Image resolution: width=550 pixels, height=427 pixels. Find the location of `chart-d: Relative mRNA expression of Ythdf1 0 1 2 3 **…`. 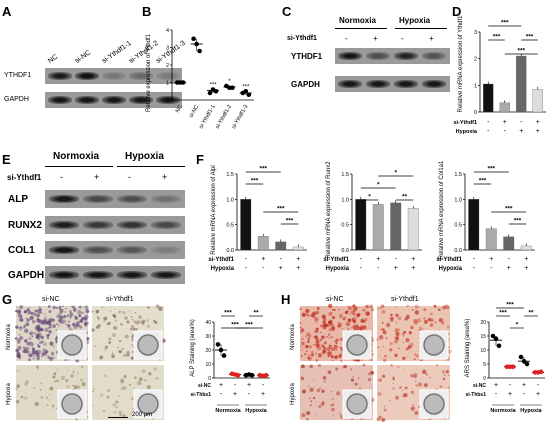

chart-d: Relative mRNA expression of Ythdf1 0 1 2 3 **… is located at coordinates (499, 75).